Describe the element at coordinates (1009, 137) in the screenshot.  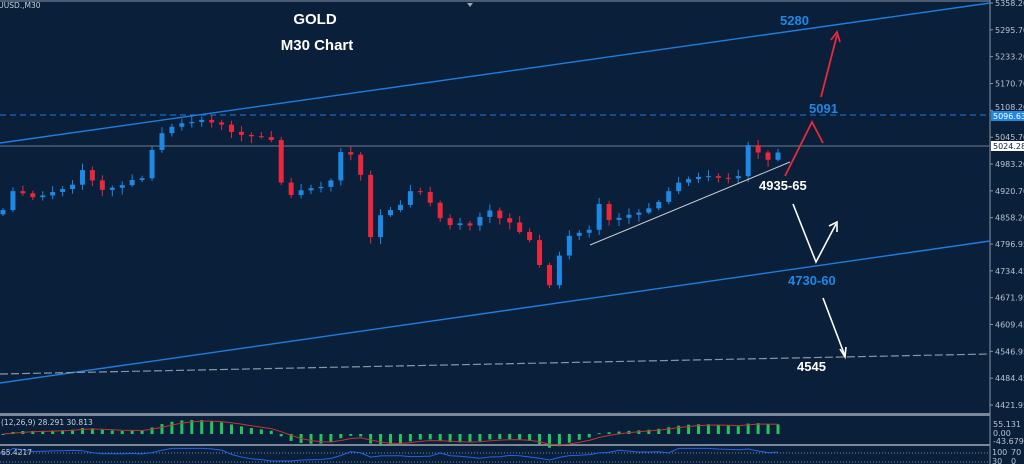
I see `y-tick-label: 5045.70` at that location.